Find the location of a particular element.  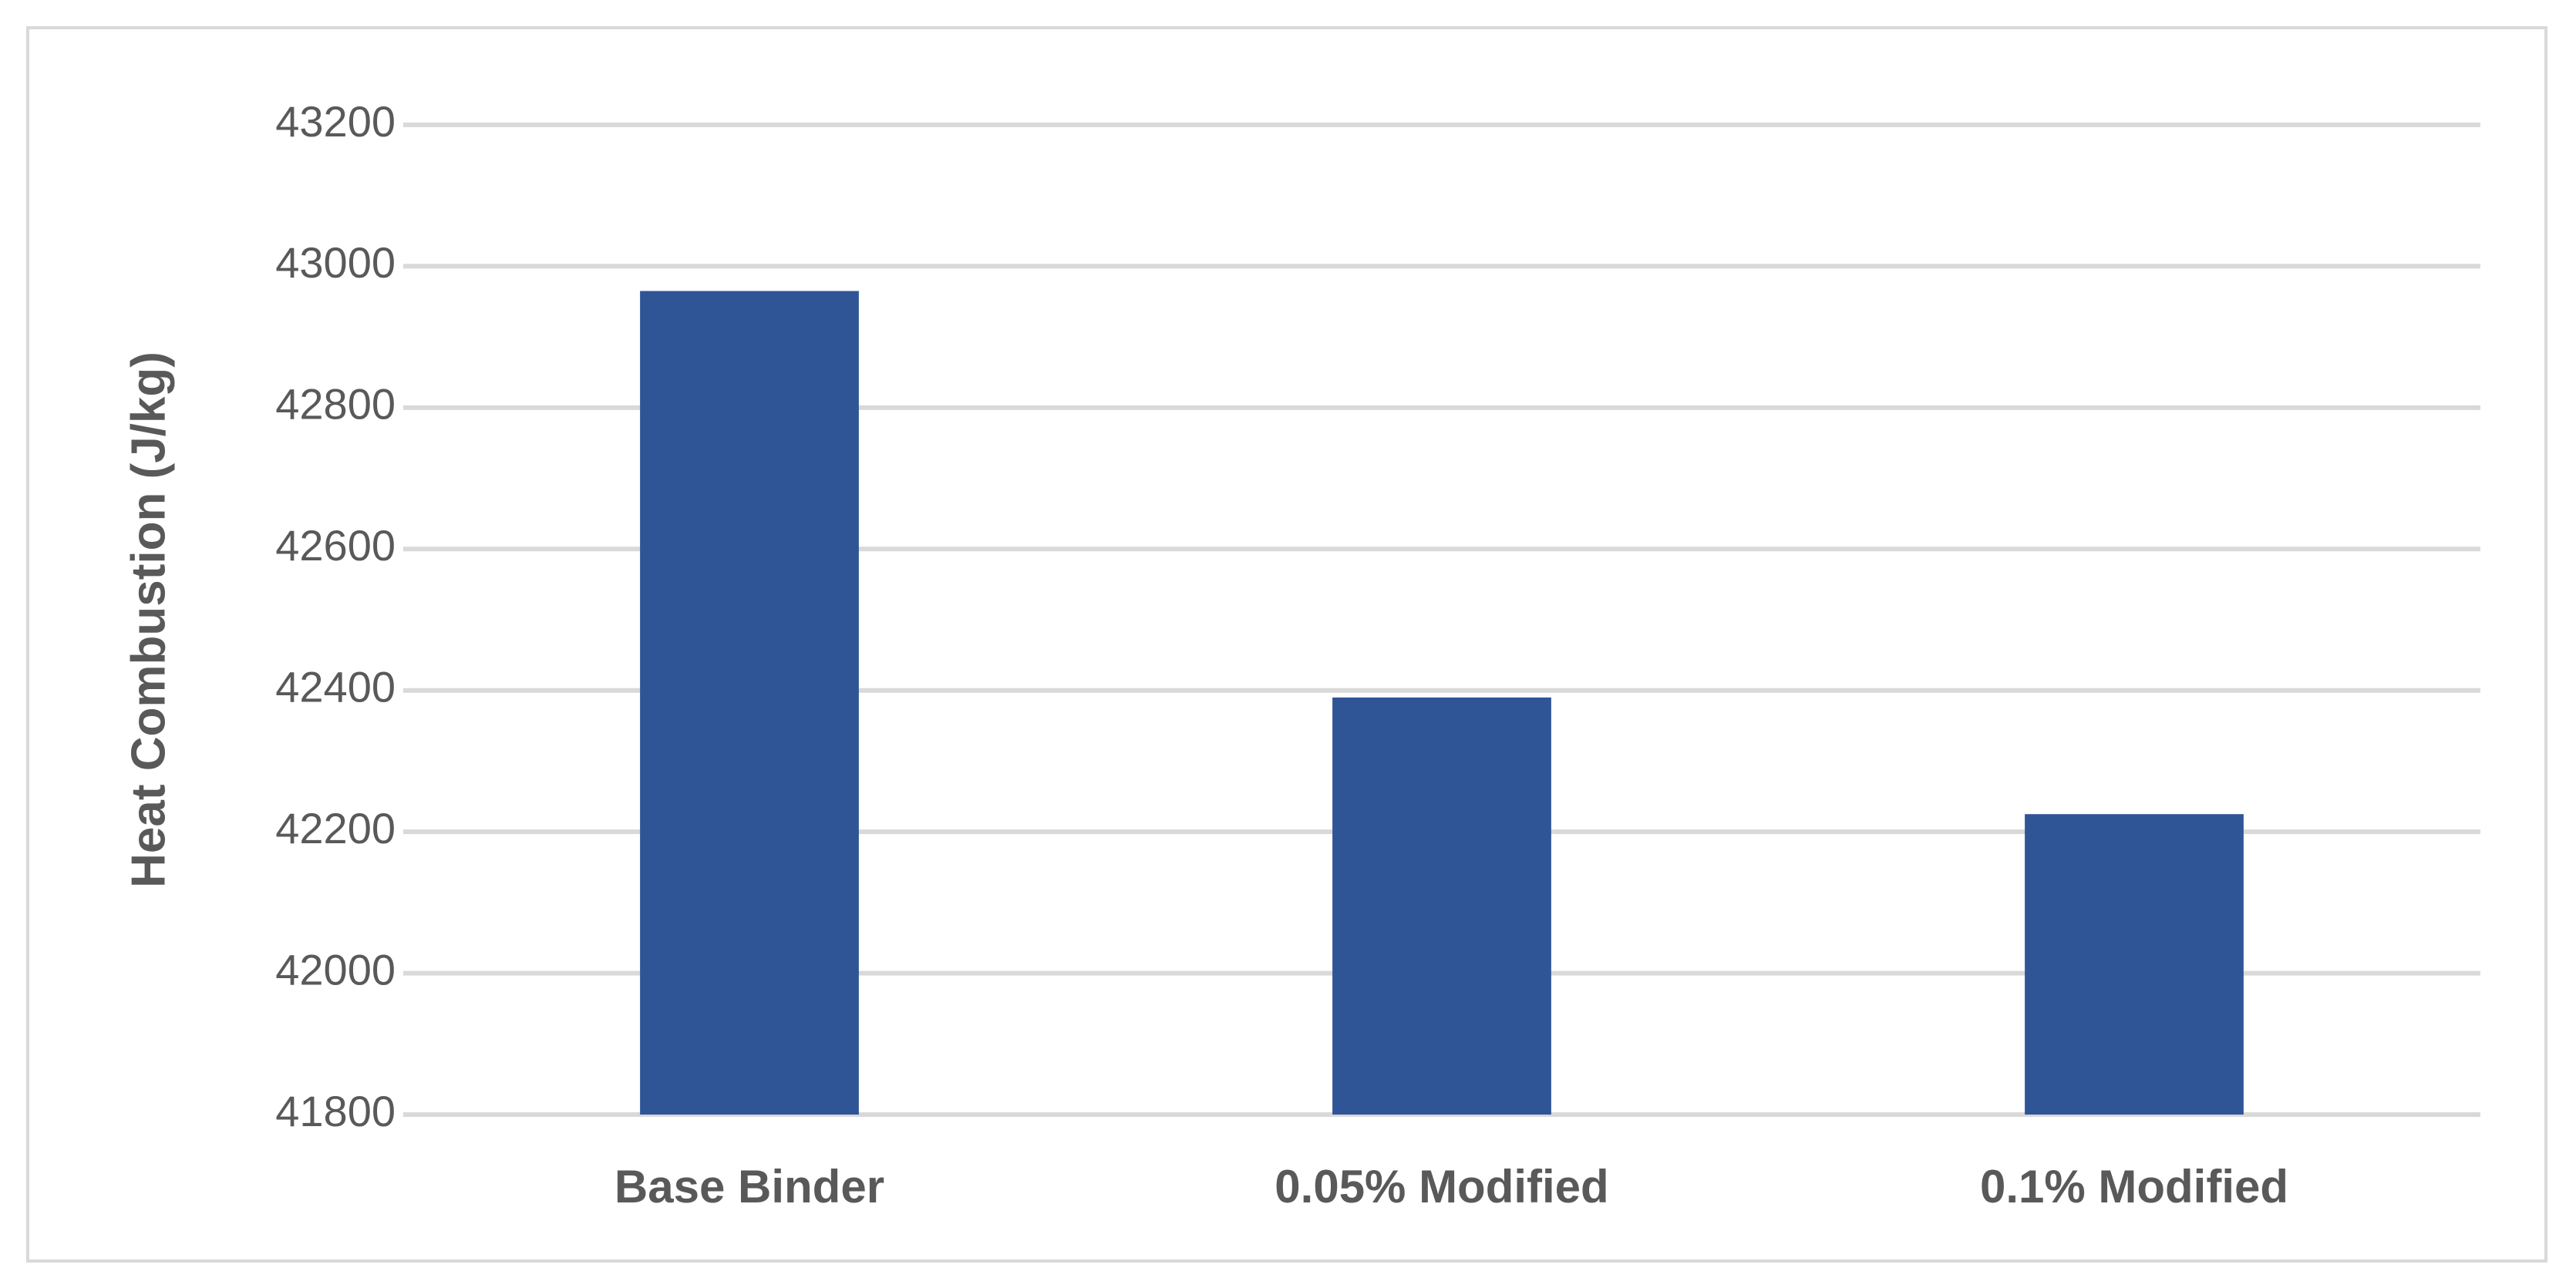

y-tick-label: 42600 is located at coordinates (336, 545).